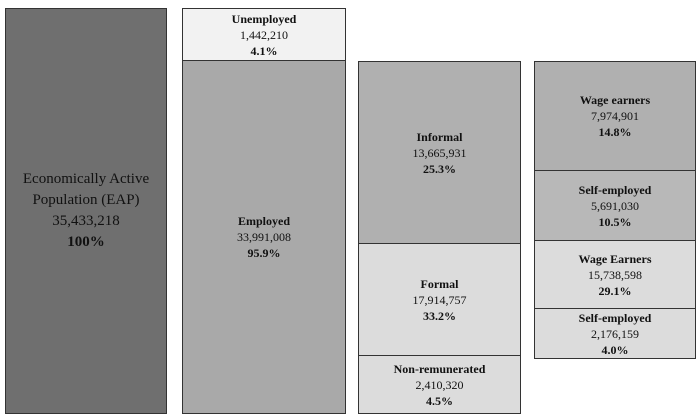 Image resolution: width=700 pixels, height=419 pixels. What do you see at coordinates (439, 315) in the screenshot?
I see `box-percent: 33.2%` at bounding box center [439, 315].